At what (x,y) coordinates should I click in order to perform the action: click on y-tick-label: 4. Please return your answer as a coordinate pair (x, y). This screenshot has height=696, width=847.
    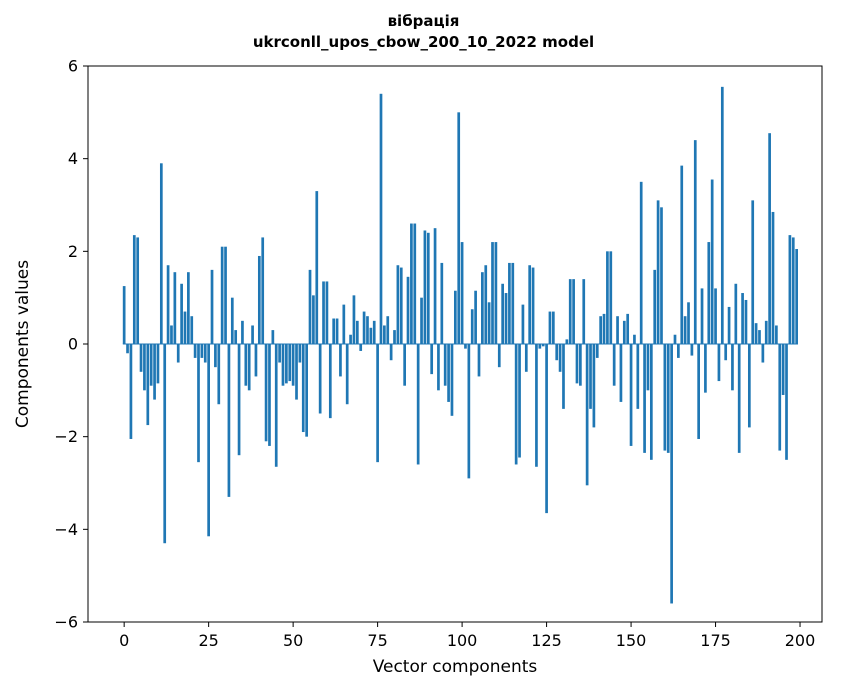
    Looking at the image, I should click on (73, 158).